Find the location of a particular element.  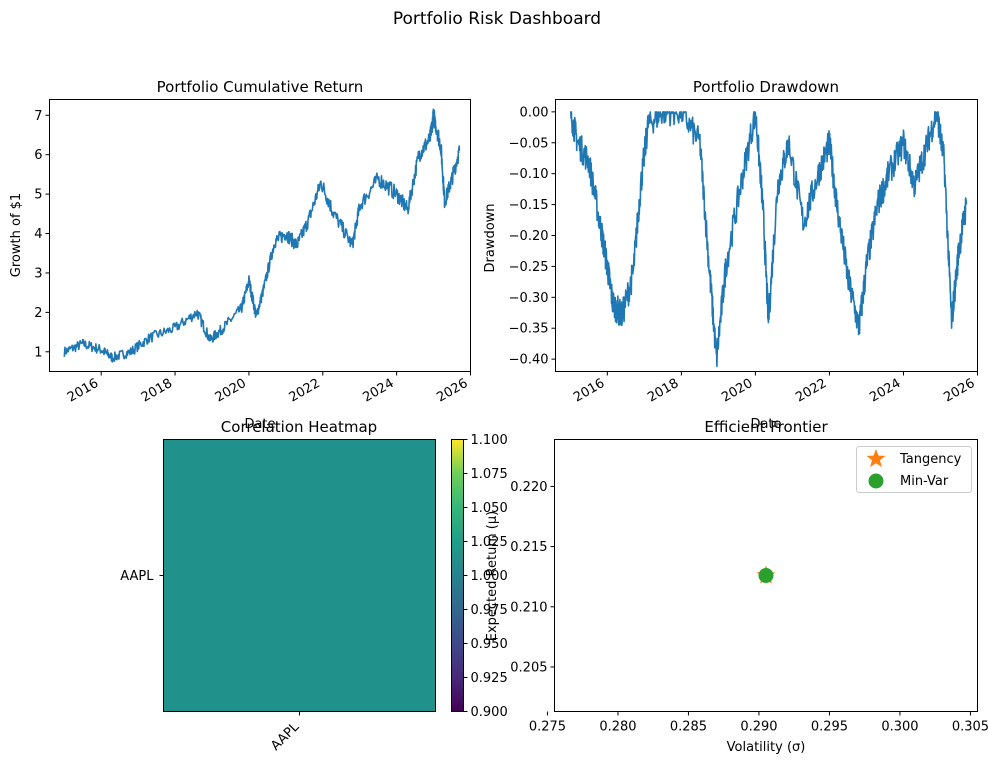

drawdown-xlabel: Date is located at coordinates (765, 424).